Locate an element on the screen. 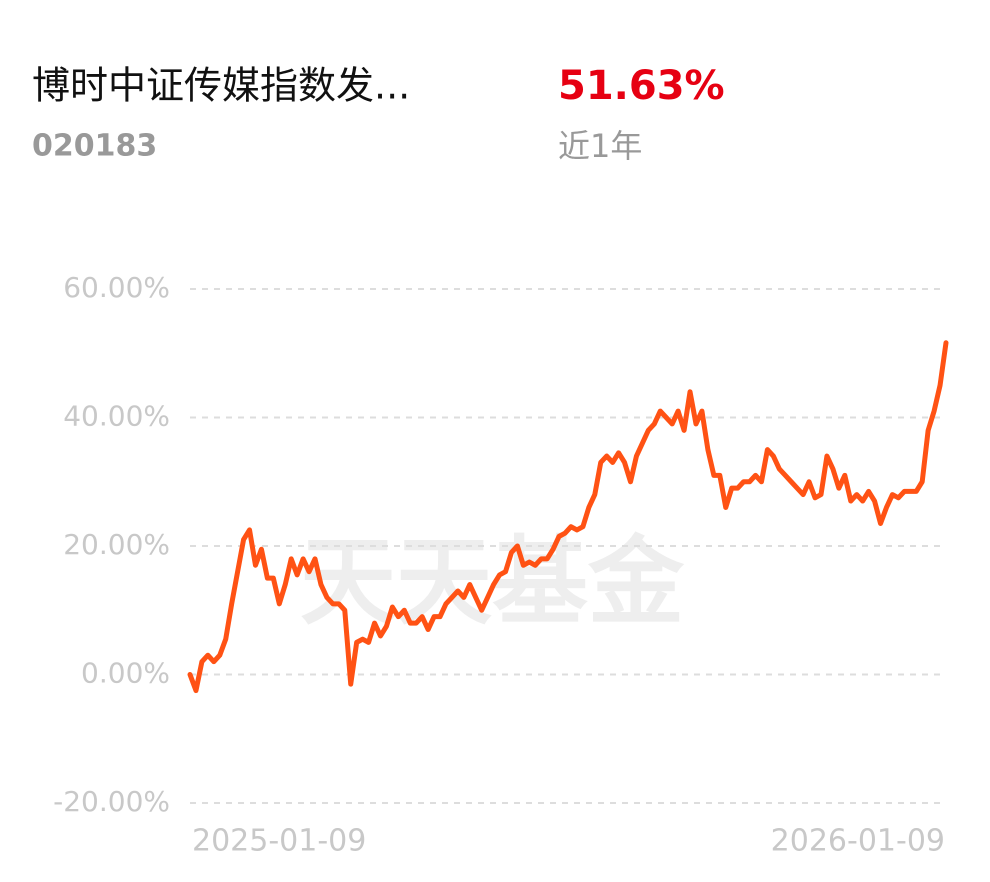 The image size is (990, 882). y-tick-label: 40.00% is located at coordinates (116, 416).